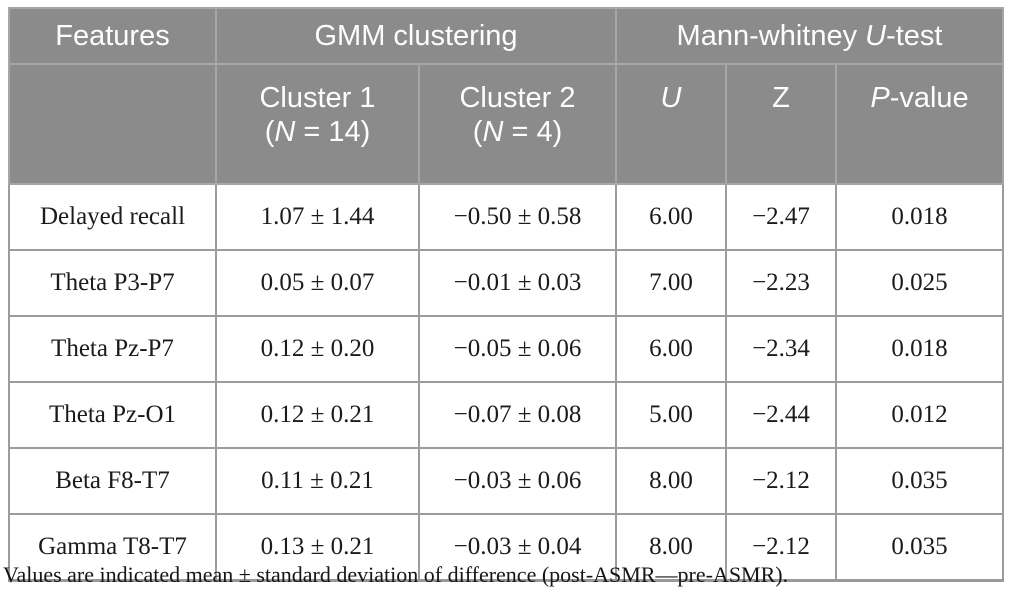 The image size is (1009, 601). What do you see at coordinates (317, 349) in the screenshot?
I see `cell-cluster1: 0.12 ± 0.20` at bounding box center [317, 349].